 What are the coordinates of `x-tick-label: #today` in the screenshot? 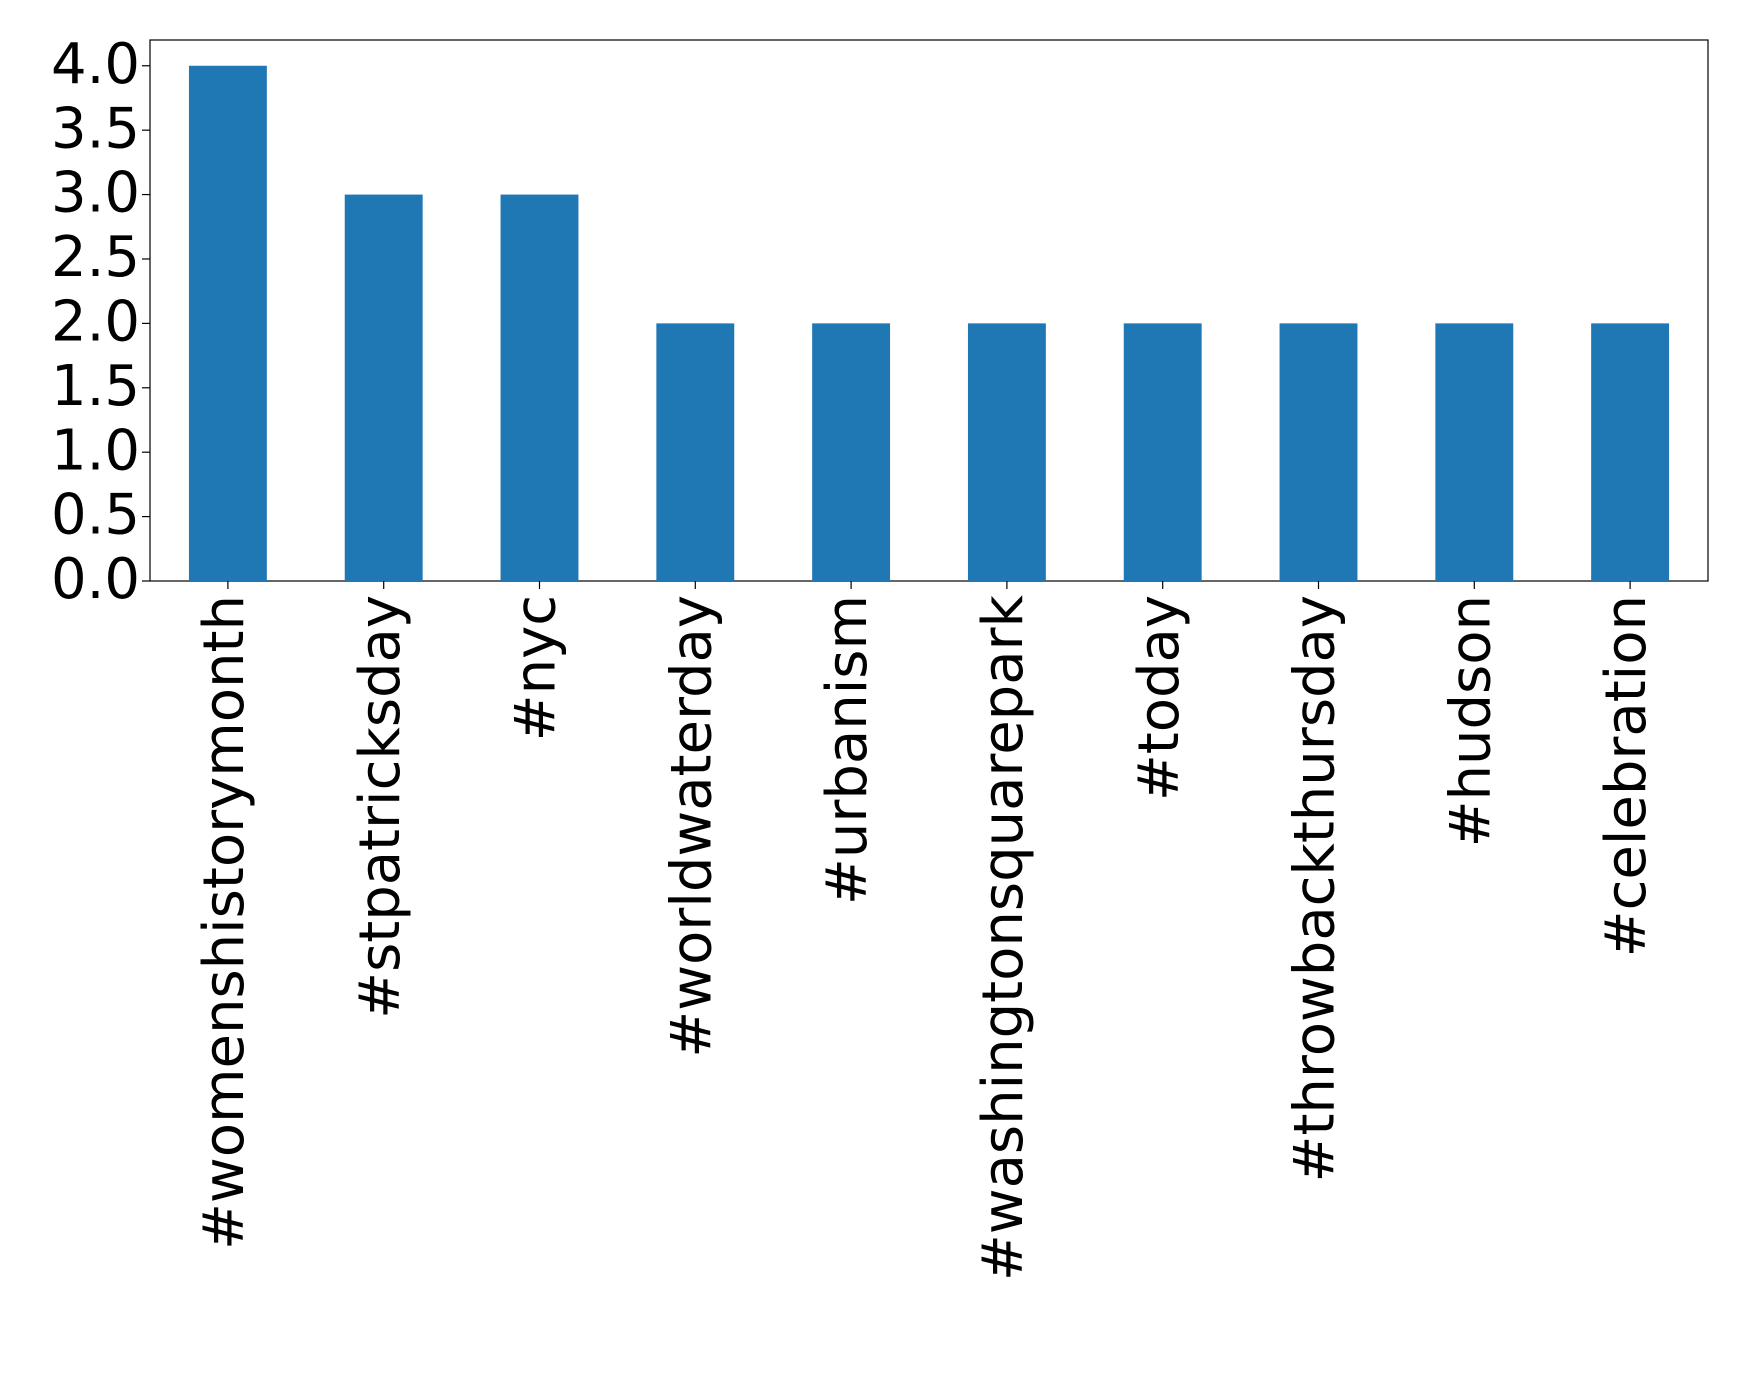 It's located at (1159, 698).